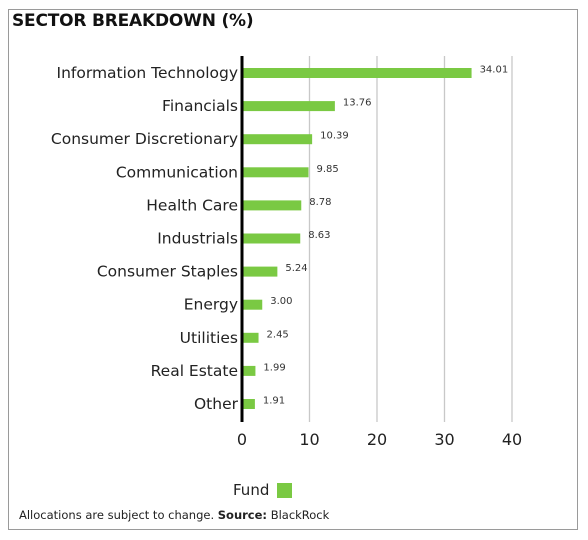 The width and height of the screenshot is (588, 540). What do you see at coordinates (144, 139) in the screenshot?
I see `category-label-2: Consumer Discretionary` at bounding box center [144, 139].